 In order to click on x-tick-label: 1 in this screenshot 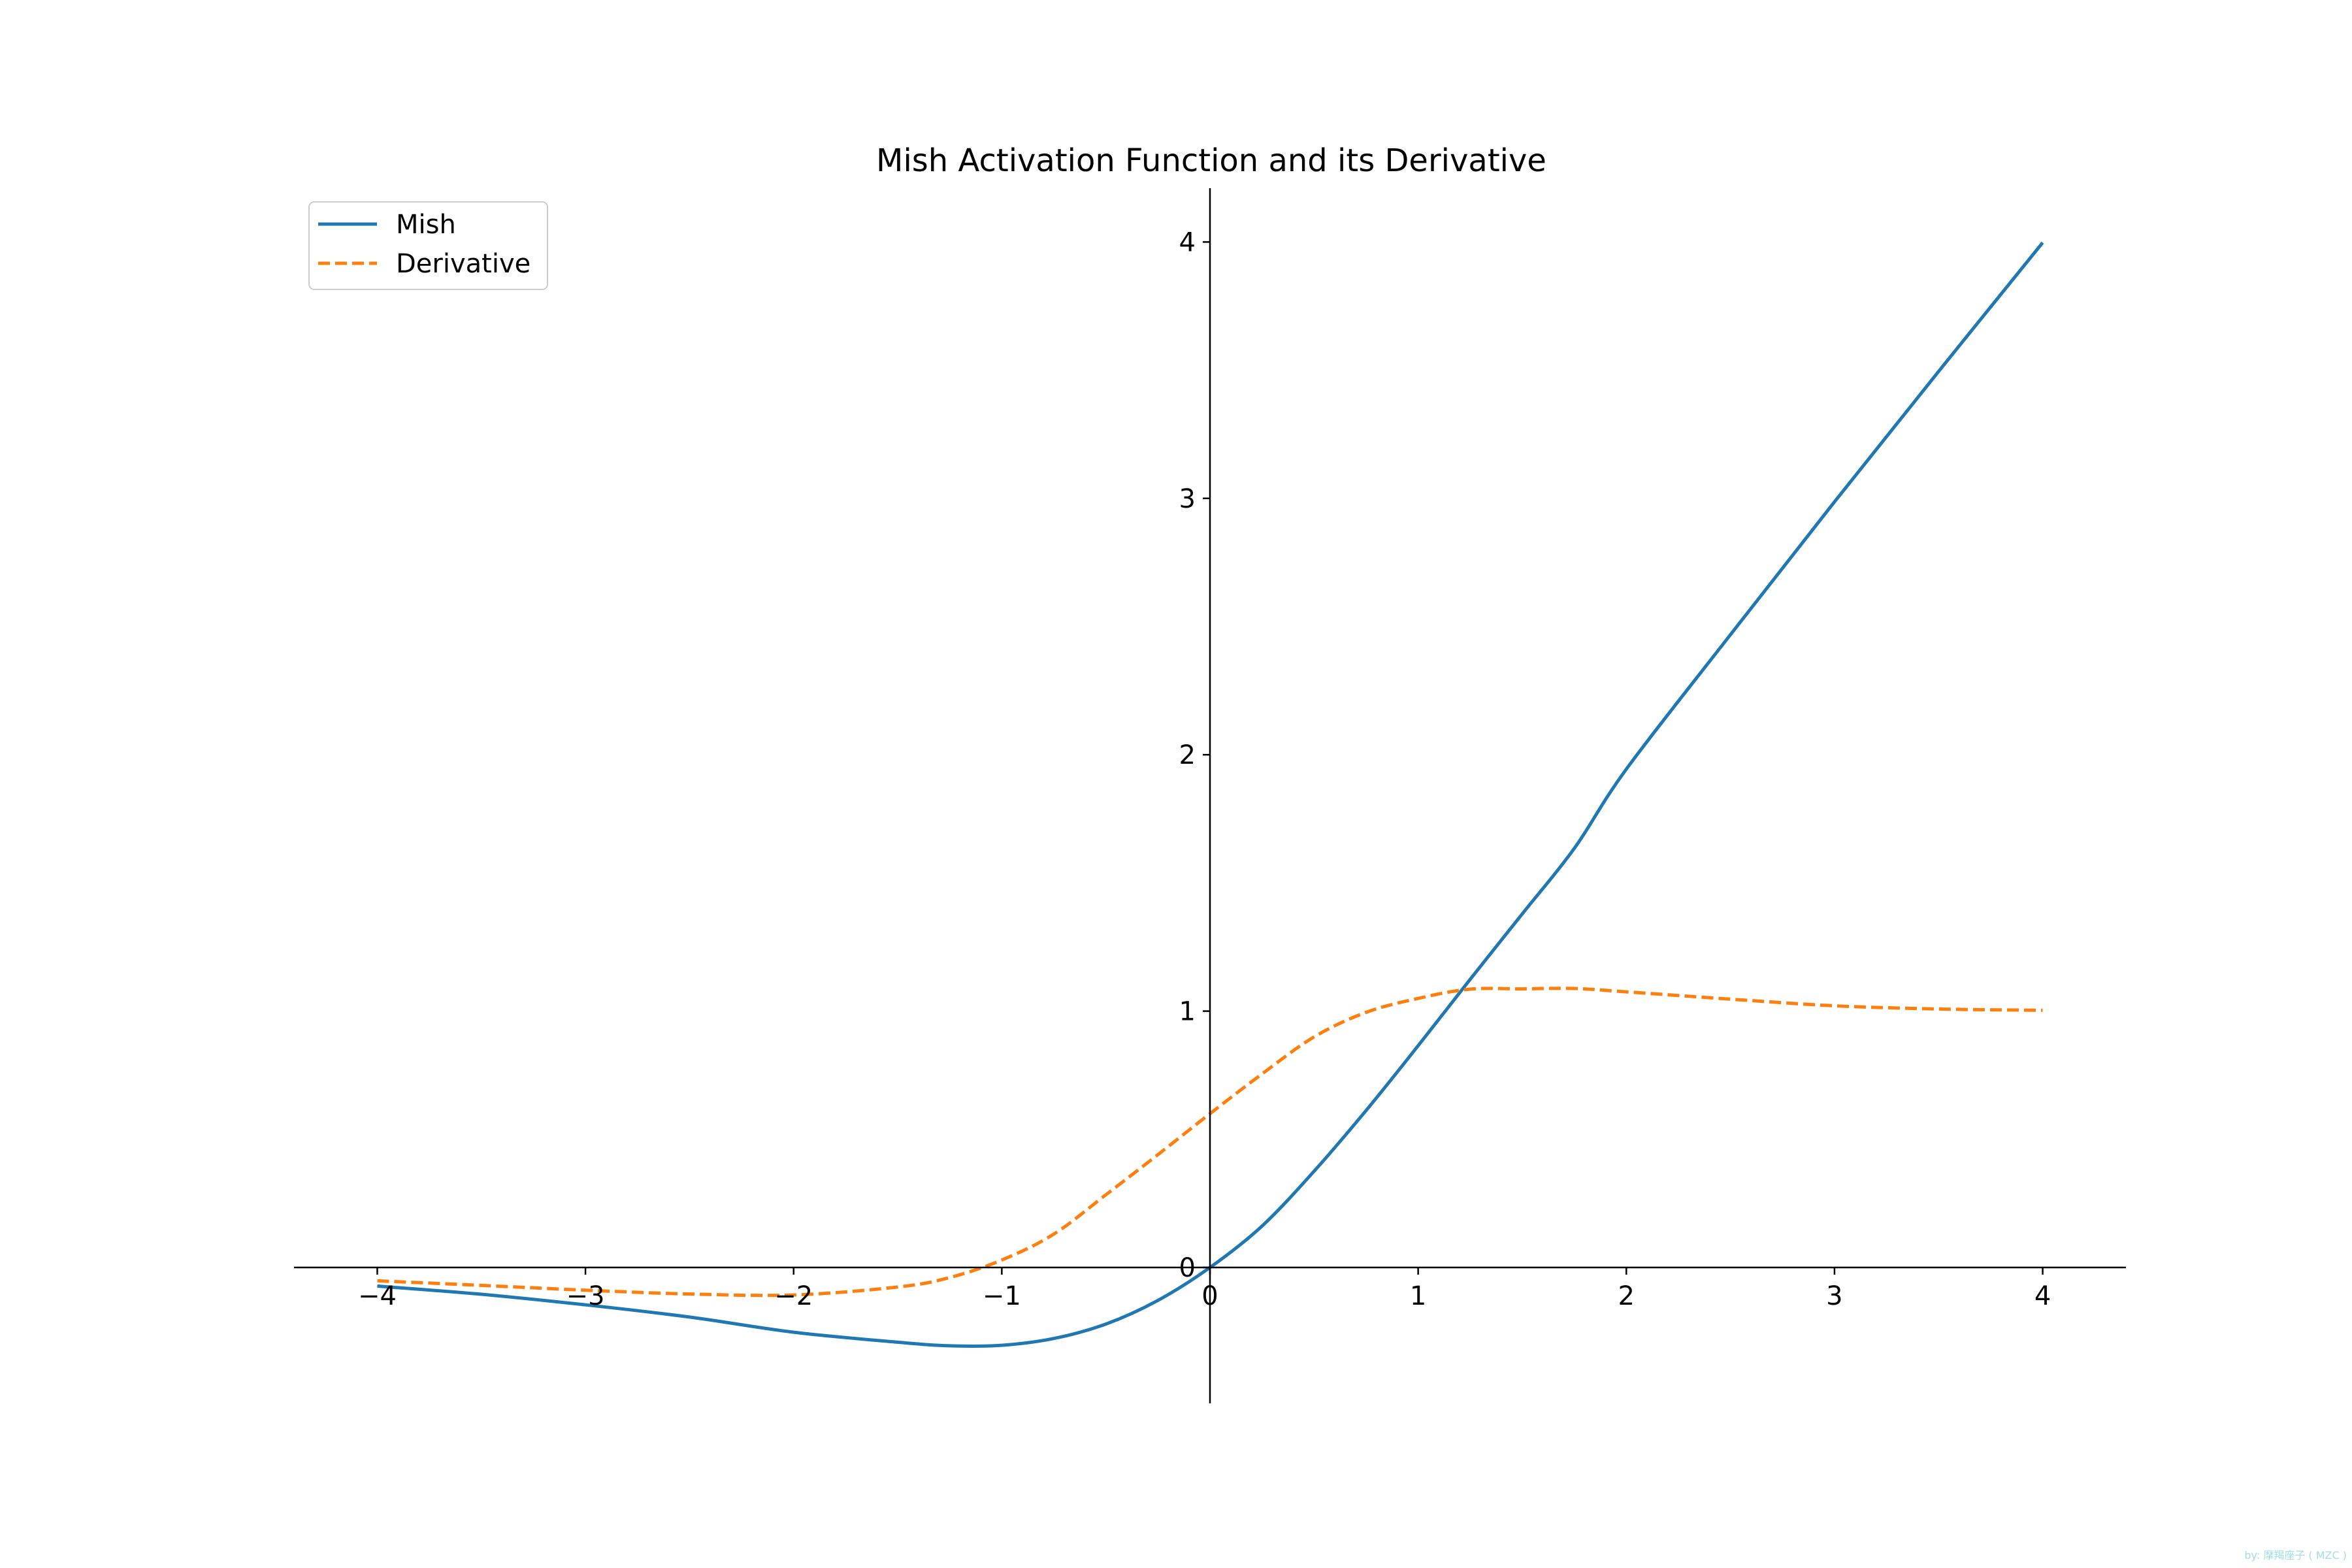, I will do `click(1418, 1296)`.